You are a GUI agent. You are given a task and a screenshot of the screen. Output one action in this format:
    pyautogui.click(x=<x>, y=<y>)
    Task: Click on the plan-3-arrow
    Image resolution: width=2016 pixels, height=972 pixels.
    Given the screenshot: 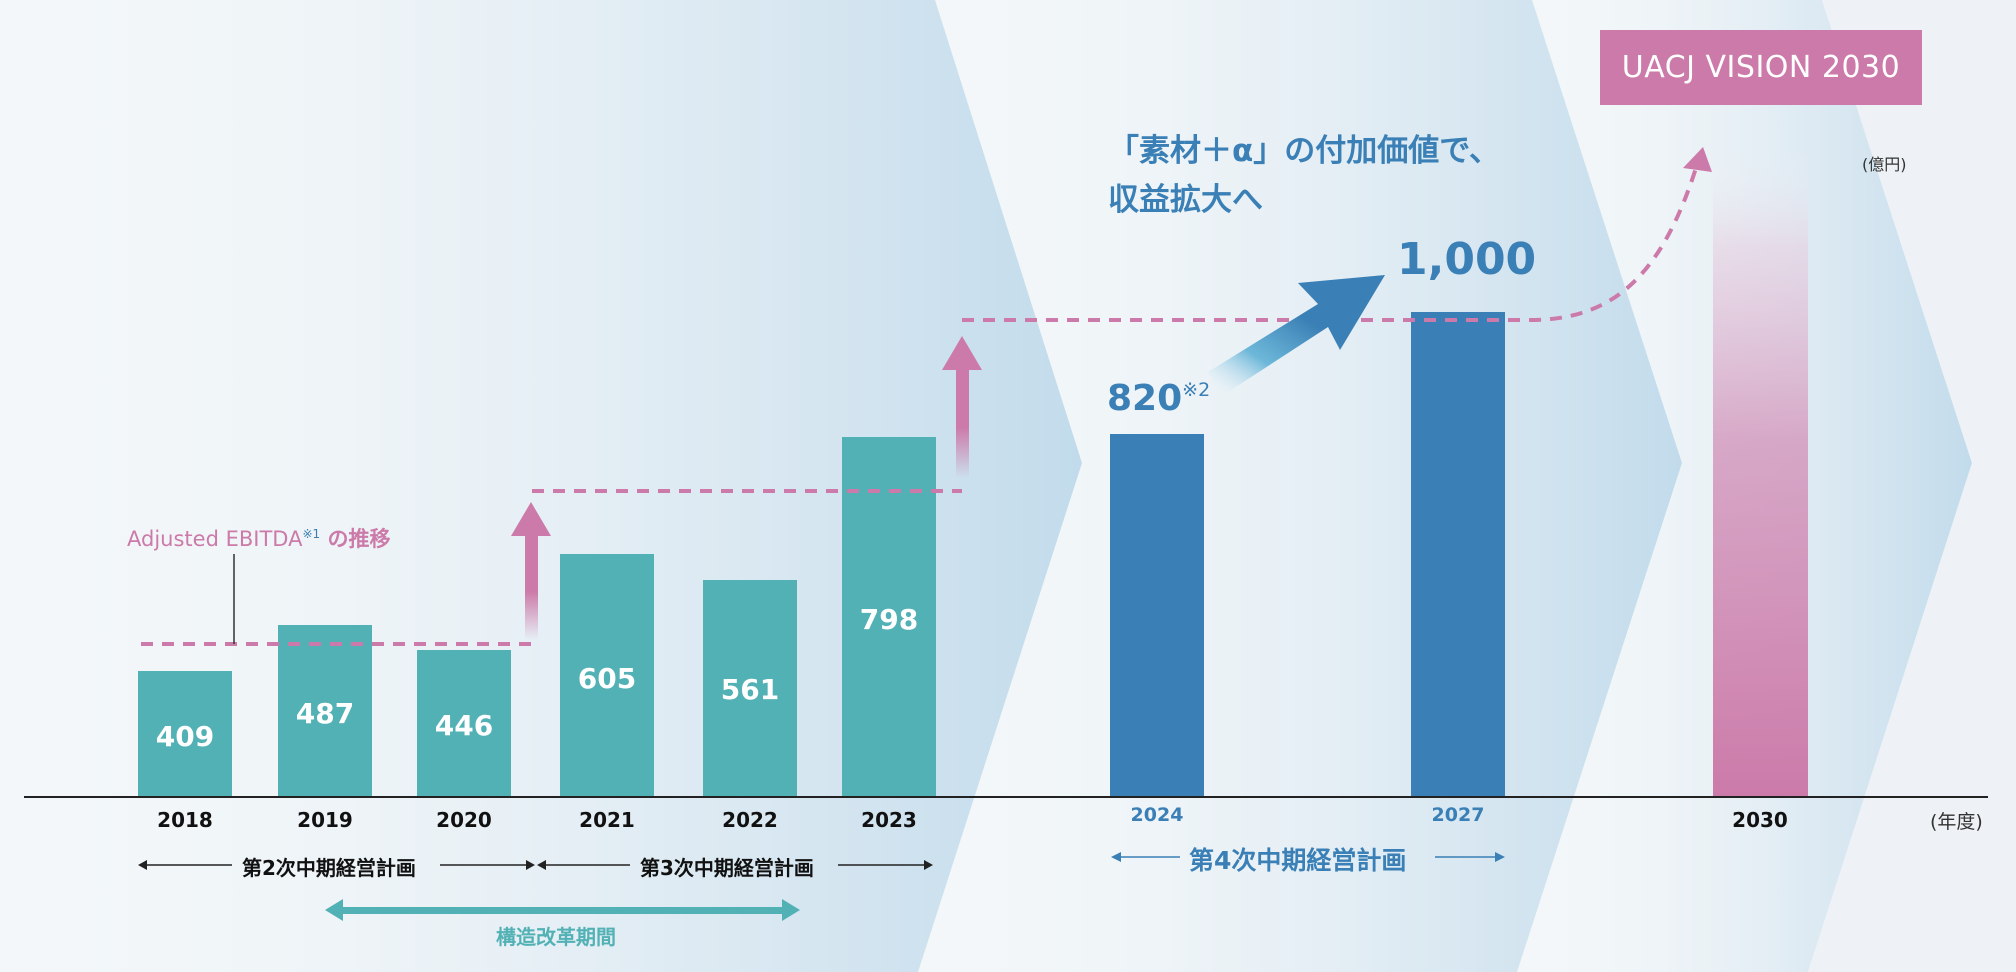 What is the action you would take?
    pyautogui.click(x=735, y=865)
    